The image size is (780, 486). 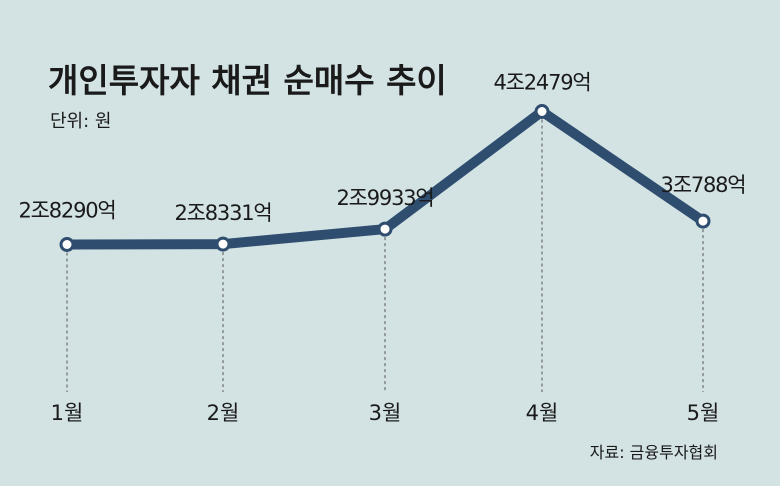 I want to click on data-label: 2조9933억, so click(x=384, y=198).